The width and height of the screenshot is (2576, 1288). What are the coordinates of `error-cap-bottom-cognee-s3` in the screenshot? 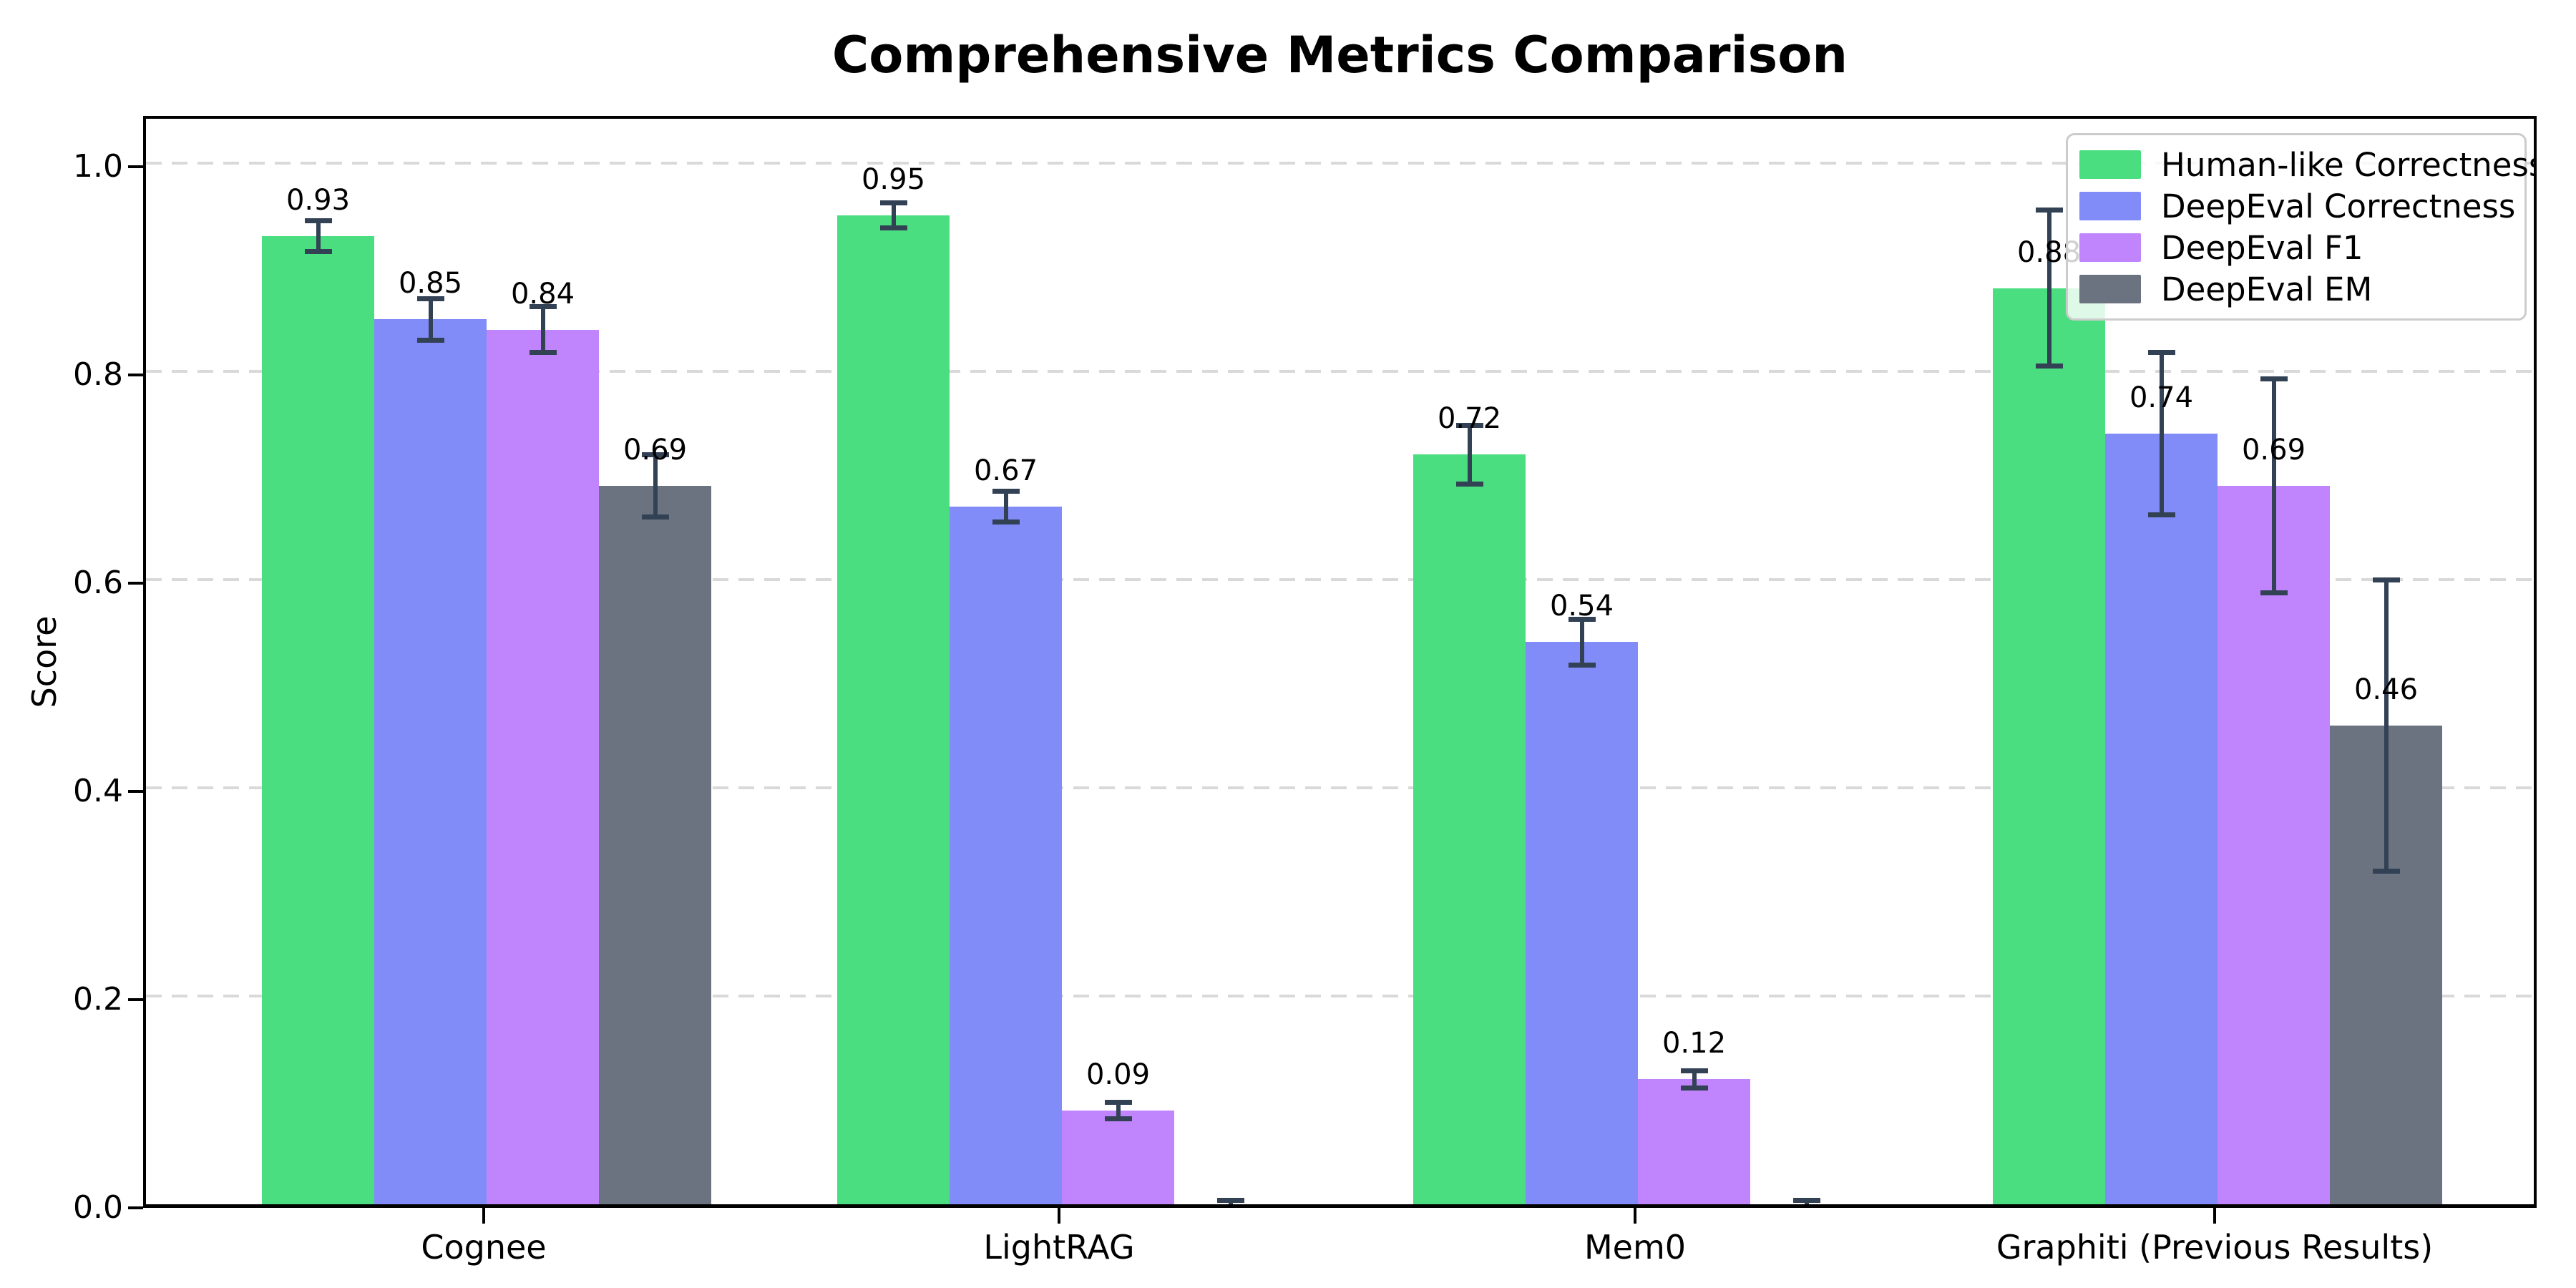 It's located at (655, 517).